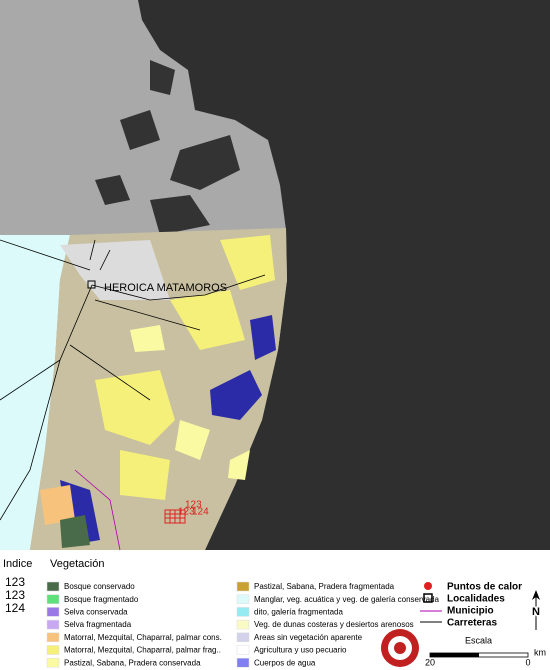  I want to click on scale-bar-fill, so click(454, 655).